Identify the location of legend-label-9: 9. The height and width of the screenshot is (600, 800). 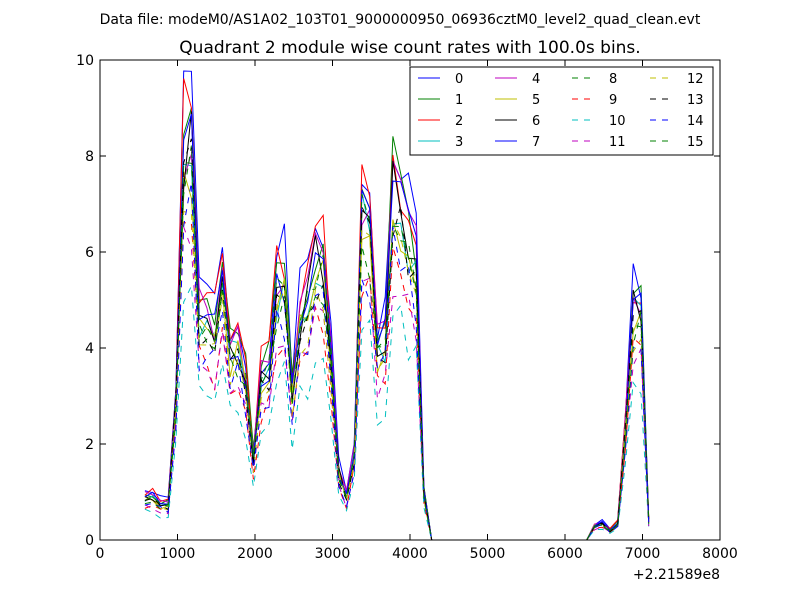
(613, 100).